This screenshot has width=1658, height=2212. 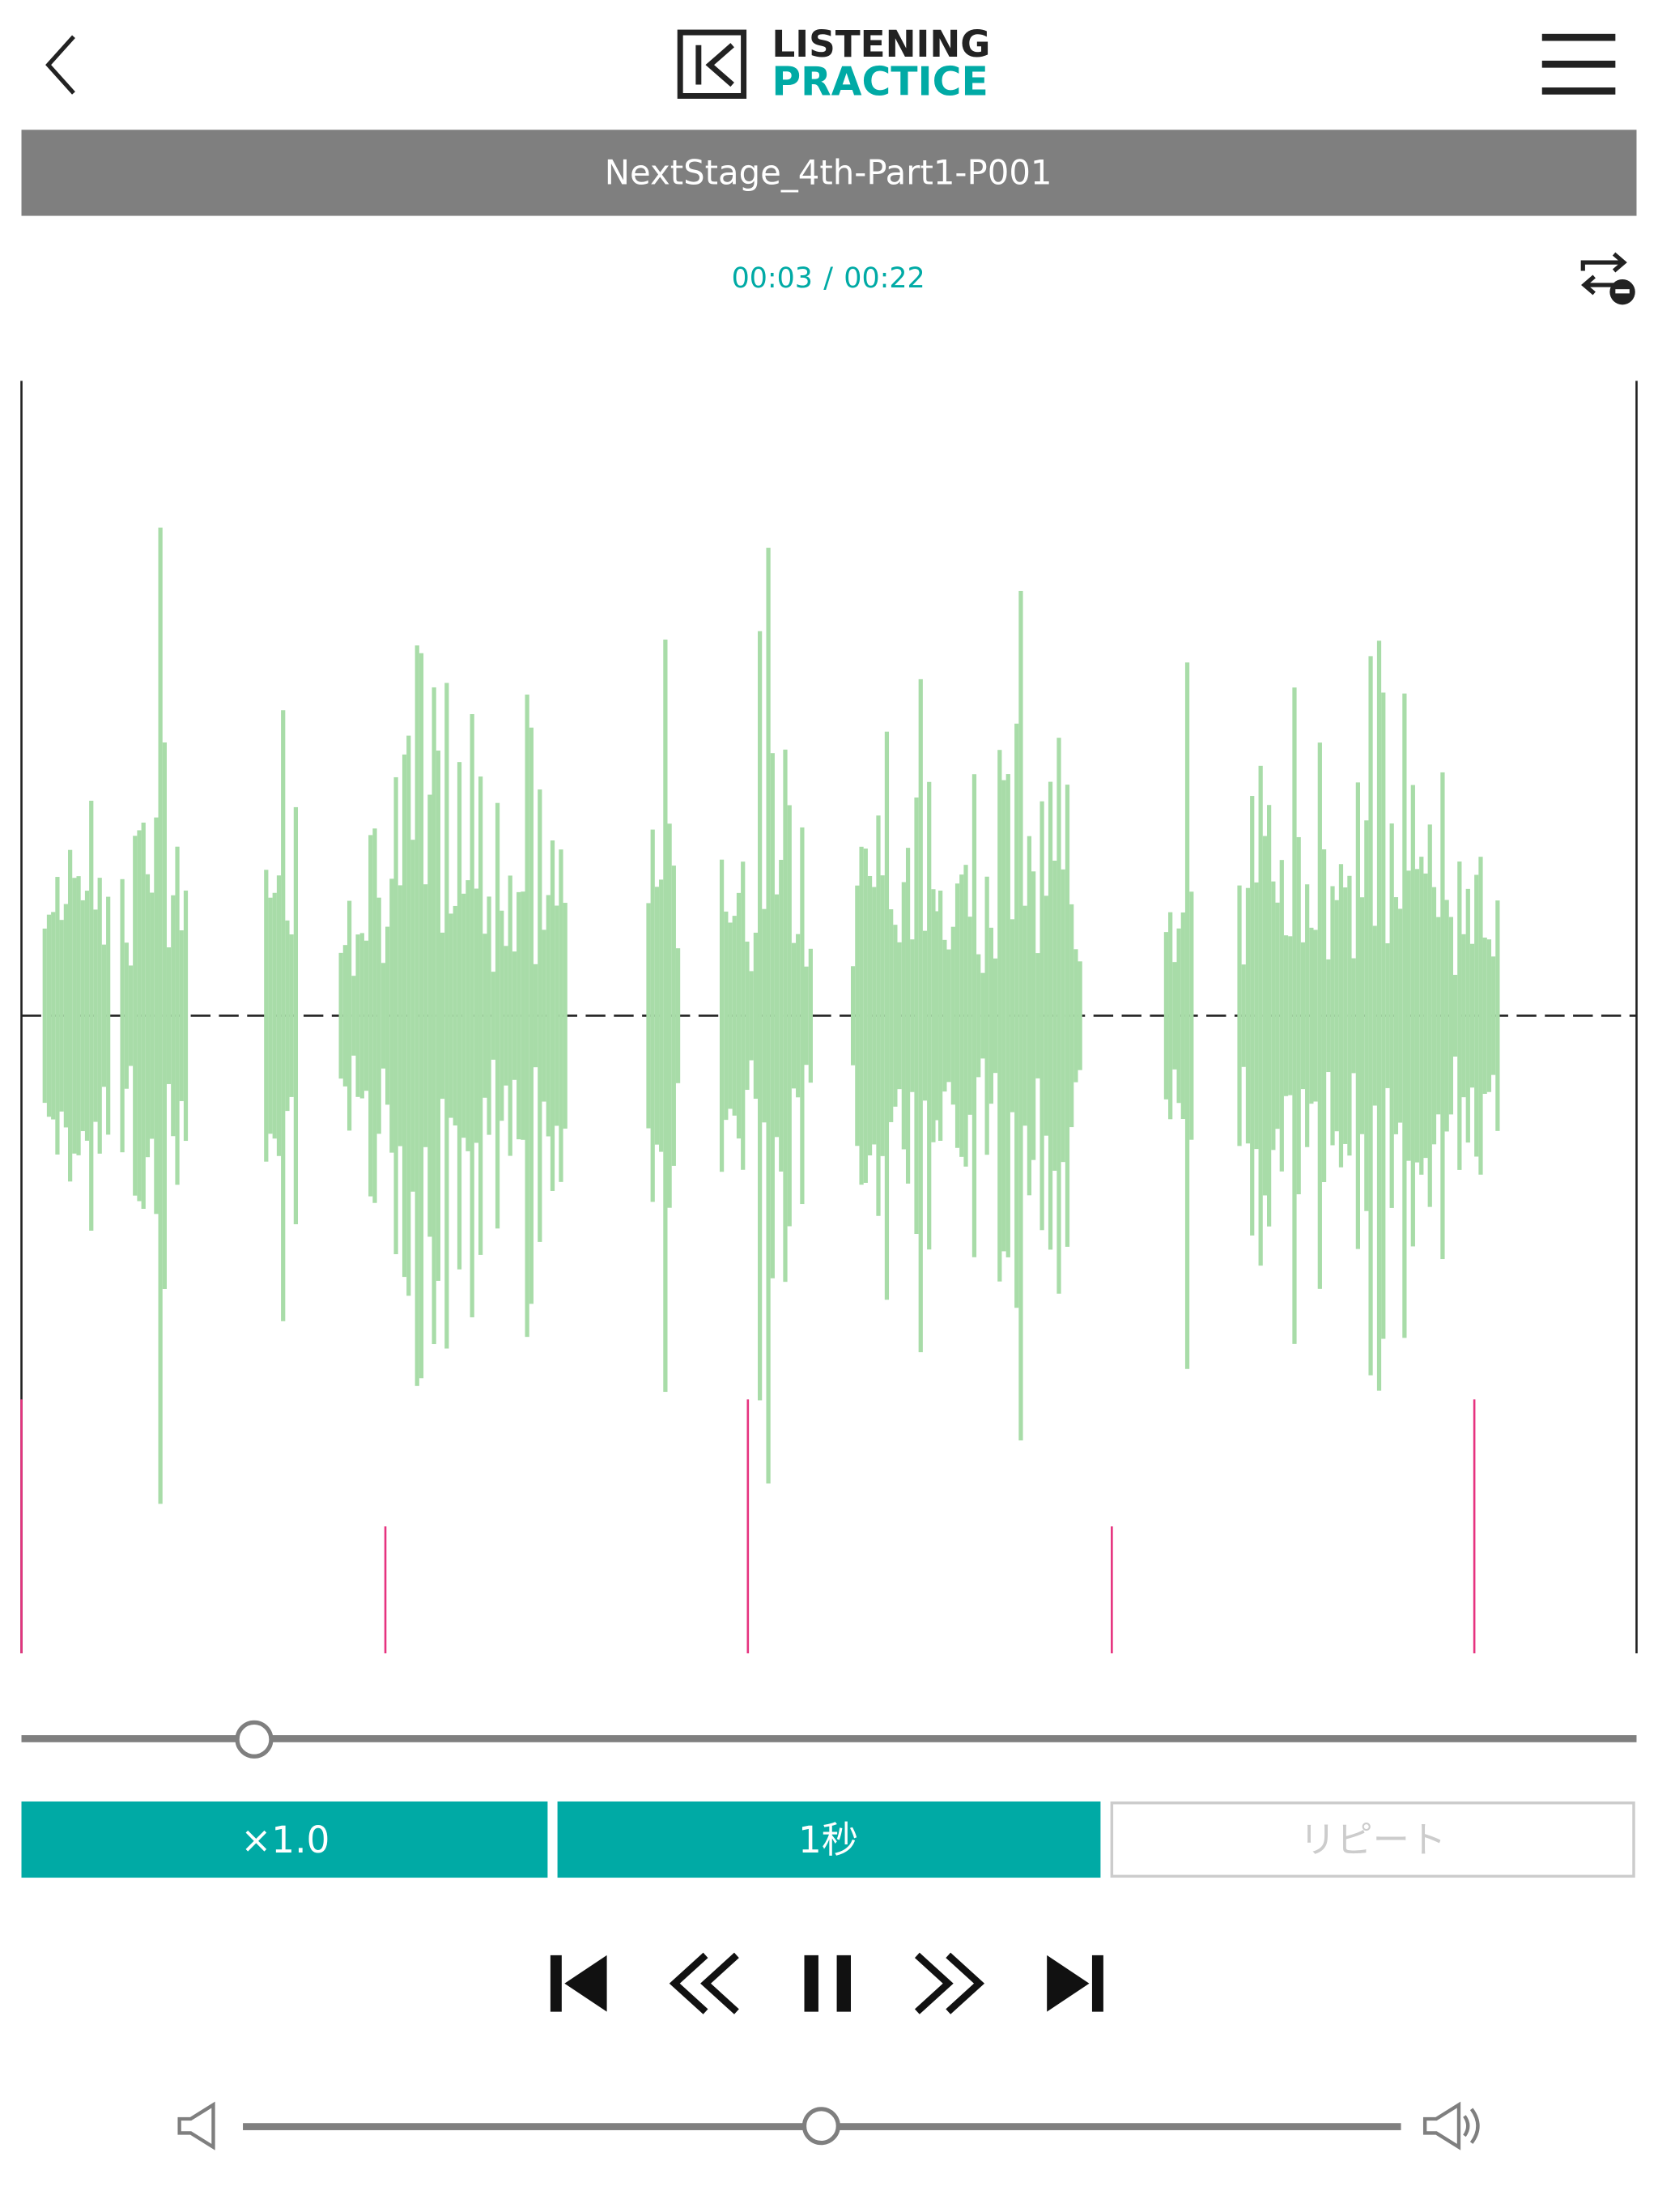 I want to click on next-button, so click(x=1075, y=1983).